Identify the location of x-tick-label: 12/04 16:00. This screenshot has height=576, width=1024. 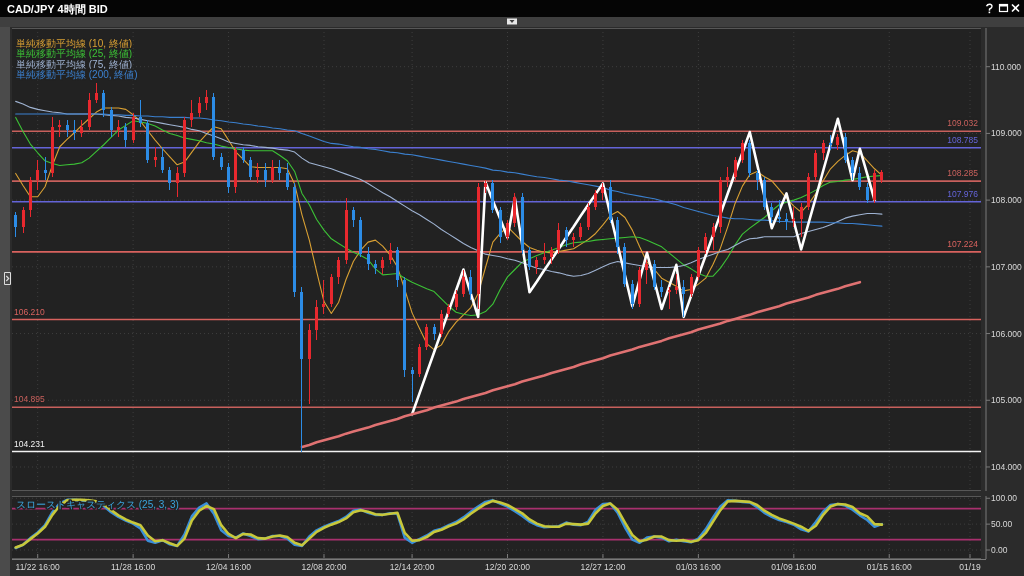
(229, 567).